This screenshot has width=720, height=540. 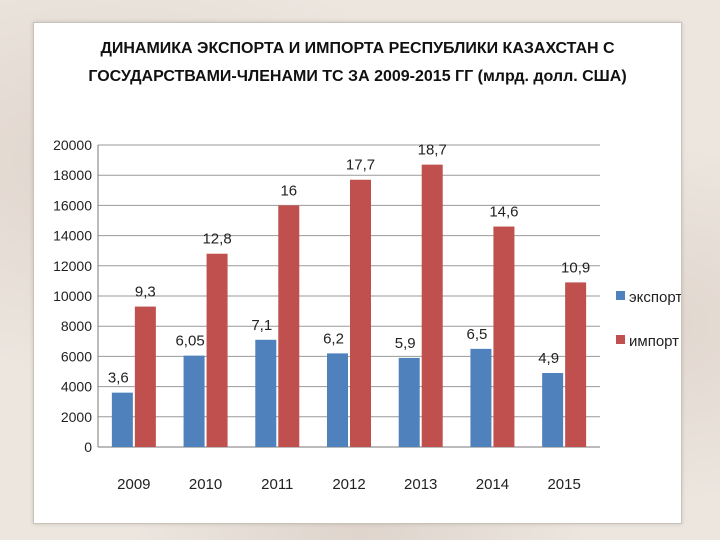 I want to click on y-tick-label: 2000, so click(x=76, y=417).